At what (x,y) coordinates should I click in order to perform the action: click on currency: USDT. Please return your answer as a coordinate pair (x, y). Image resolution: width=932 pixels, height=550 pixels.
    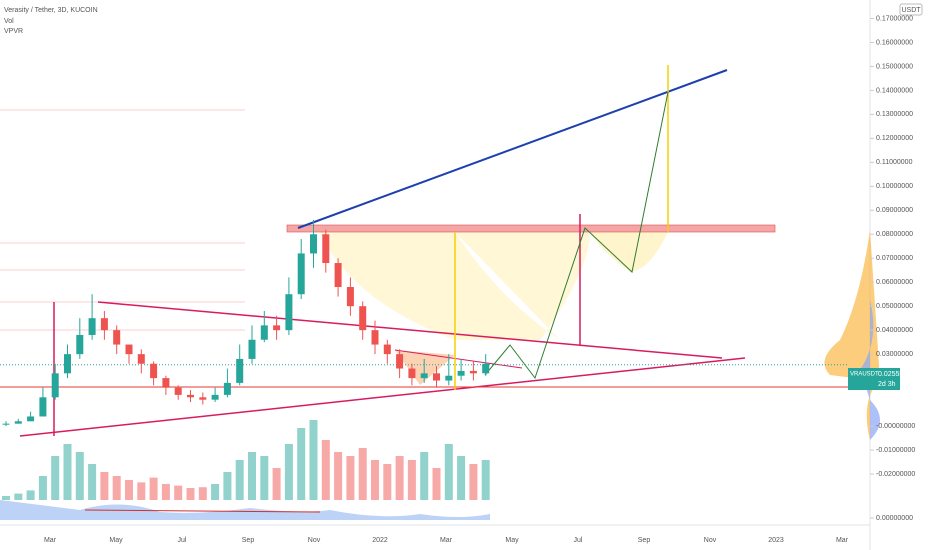
    Looking at the image, I should click on (911, 10).